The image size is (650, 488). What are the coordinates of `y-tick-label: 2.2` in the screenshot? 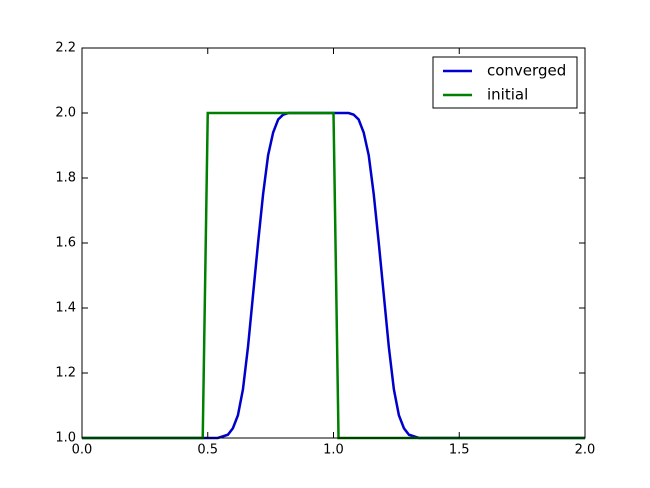 It's located at (65, 48).